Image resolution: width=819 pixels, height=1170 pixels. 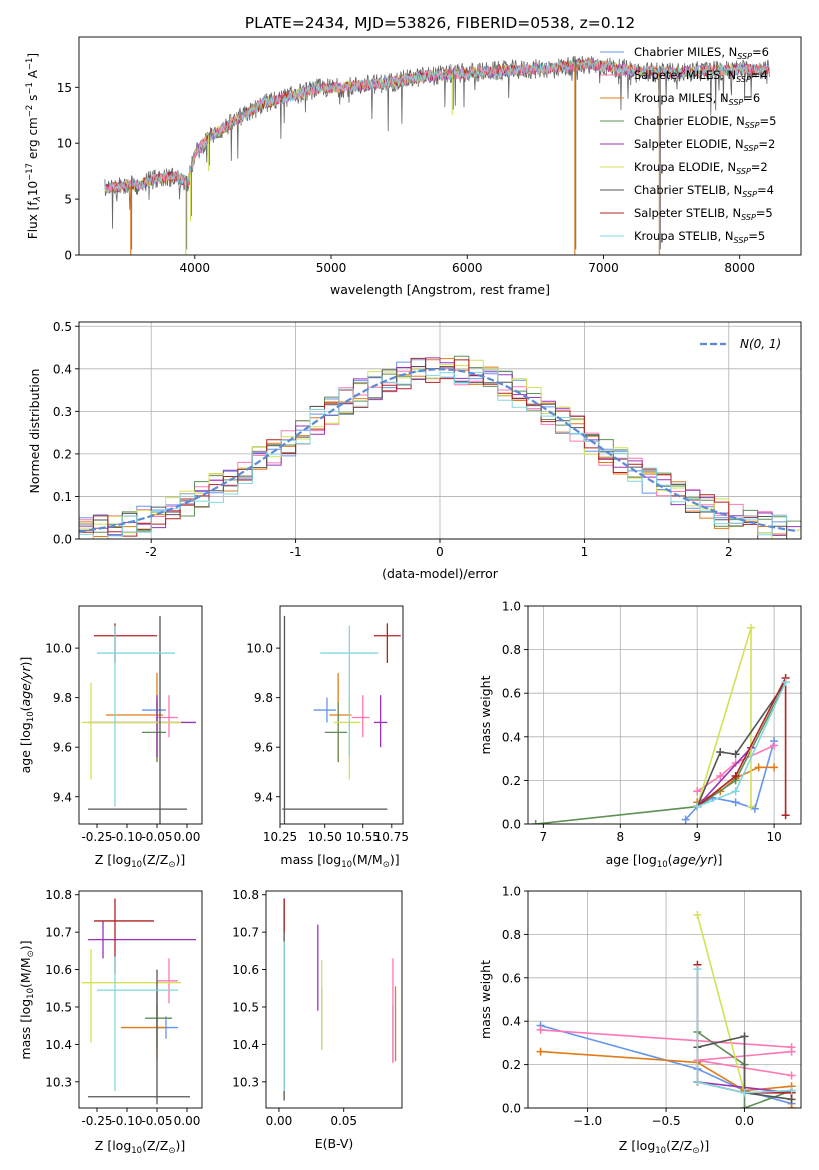 What do you see at coordinates (259, 649) in the screenshot?
I see `y-tick-label: 10.0` at bounding box center [259, 649].